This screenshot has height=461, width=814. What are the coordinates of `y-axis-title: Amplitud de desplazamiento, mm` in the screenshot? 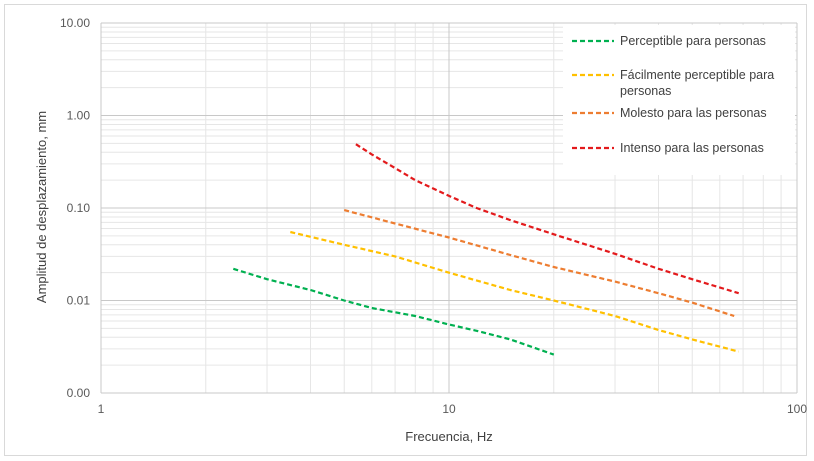 It's located at (41, 207).